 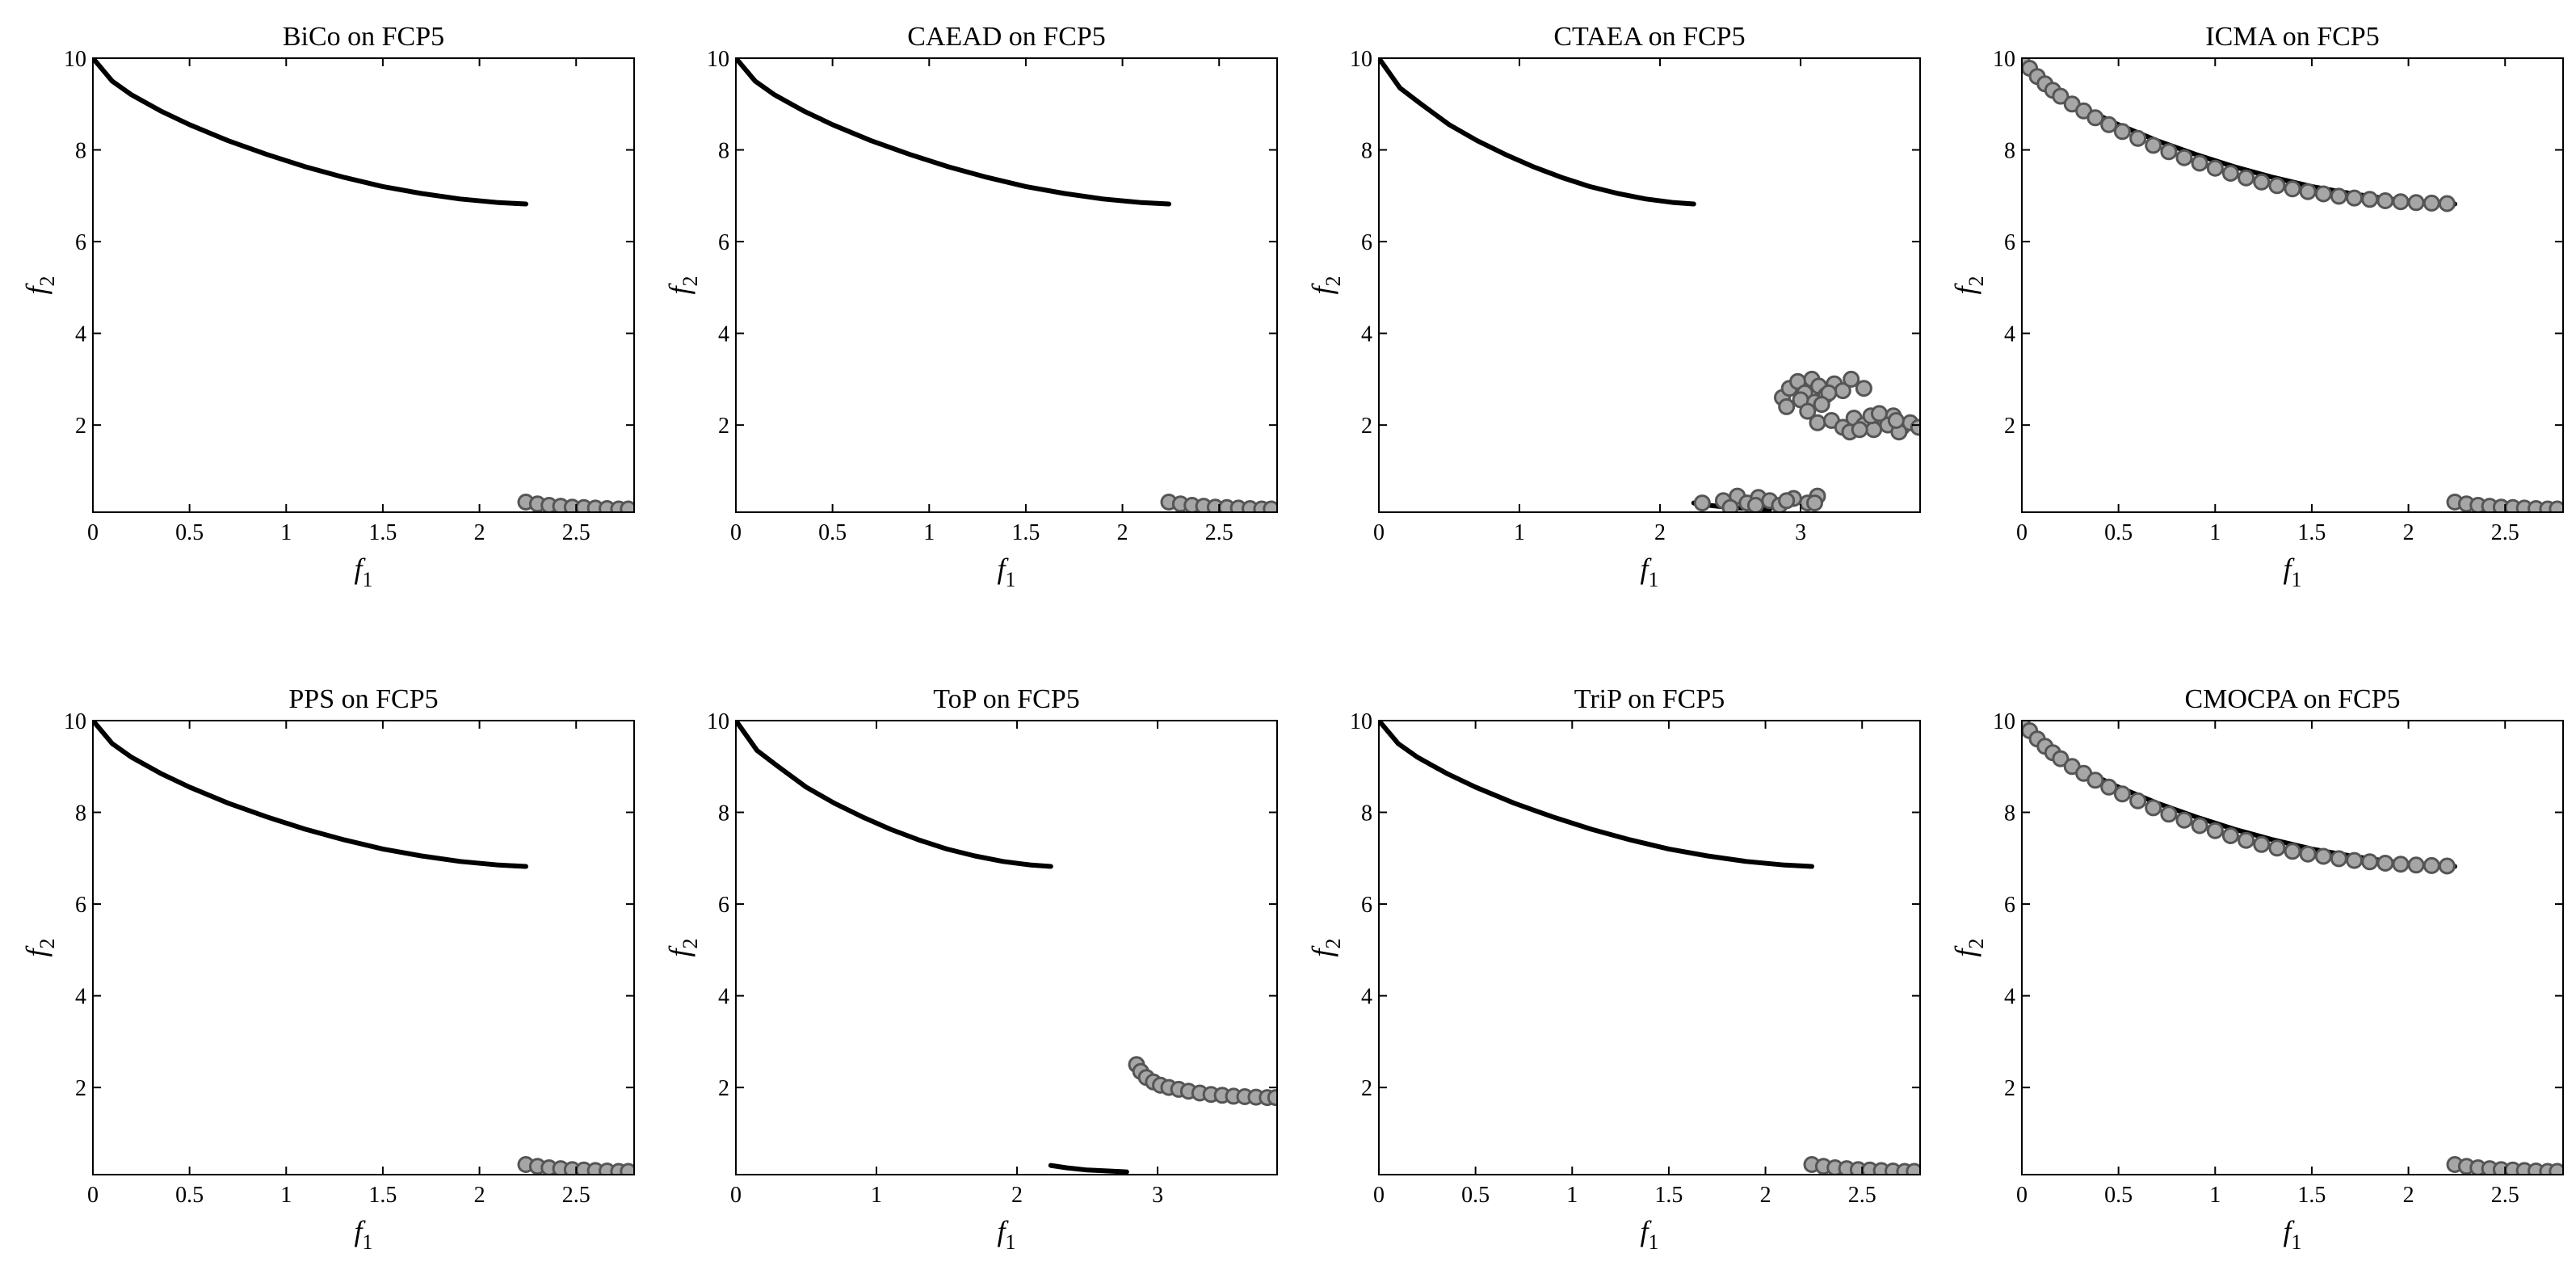 I want to click on subplot-6: ToP on FCP5 0 1 2 3 2 4 6 8 10 f1 f2, so click(x=971, y=969).